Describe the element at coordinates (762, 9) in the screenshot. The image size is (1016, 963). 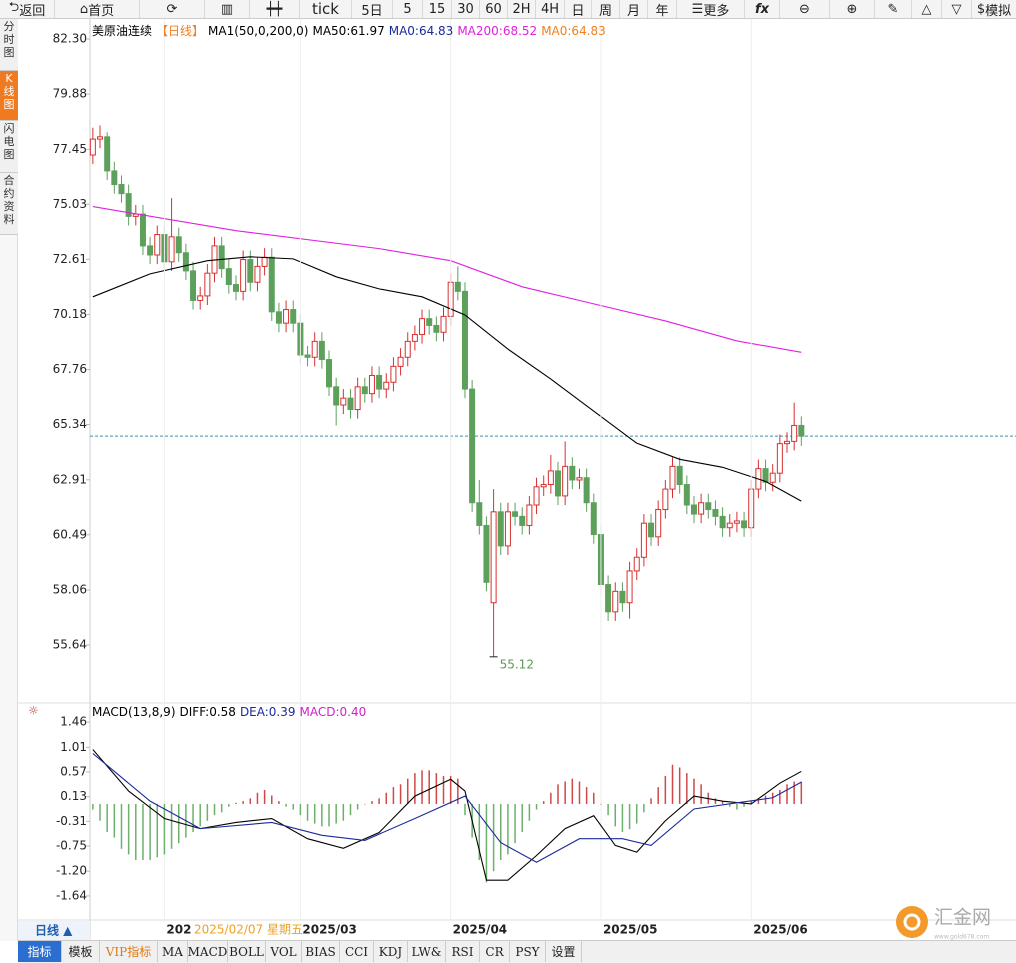
I see `fx-button: fx` at that location.